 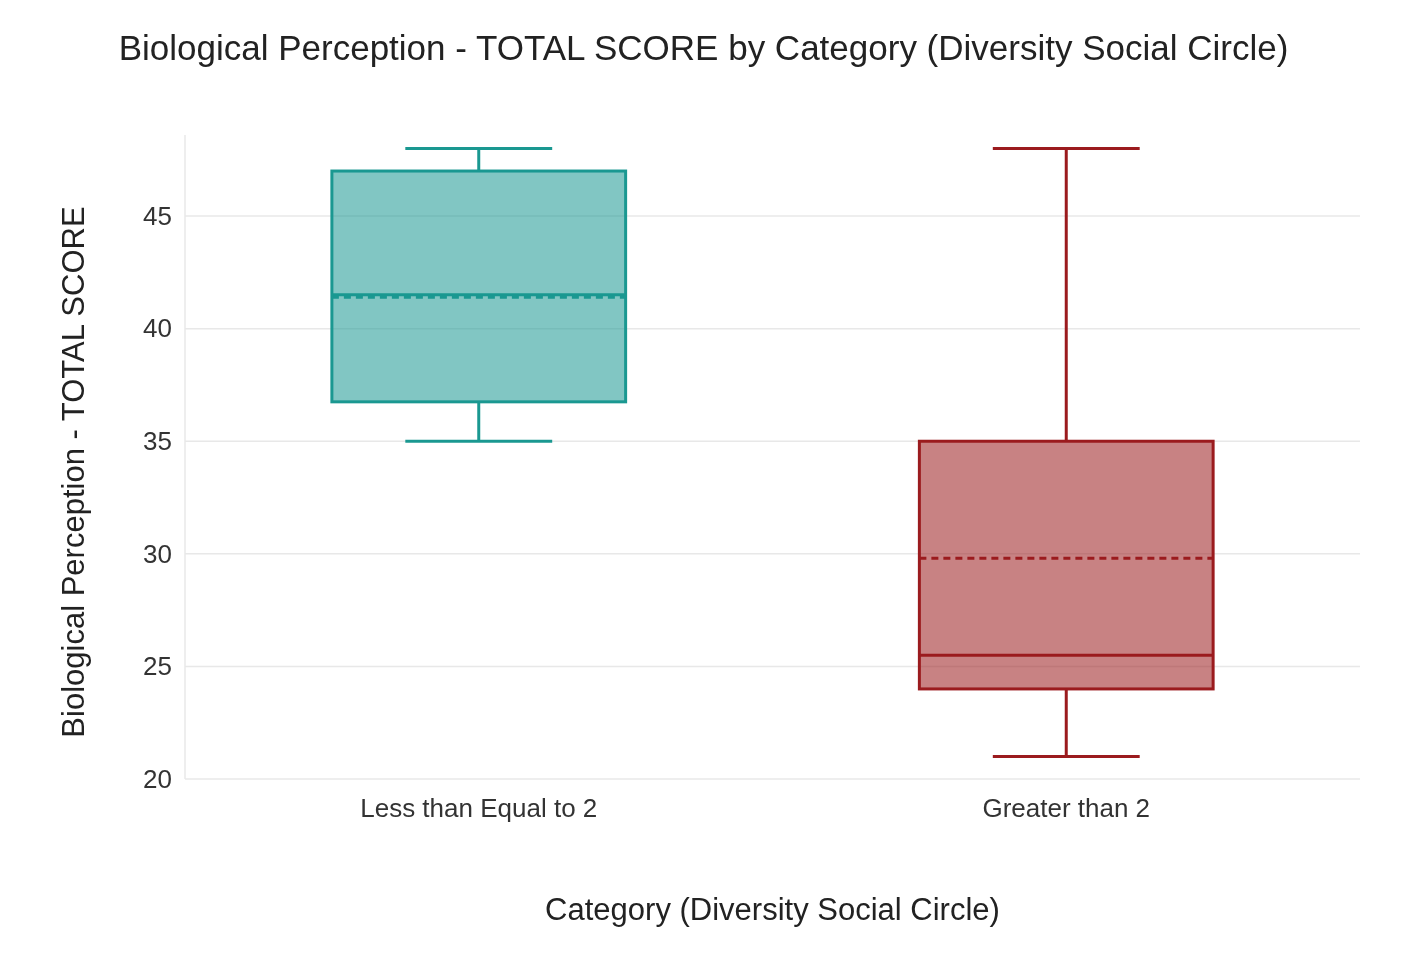 What do you see at coordinates (157, 441) in the screenshot?
I see `y-tick-label: 35` at bounding box center [157, 441].